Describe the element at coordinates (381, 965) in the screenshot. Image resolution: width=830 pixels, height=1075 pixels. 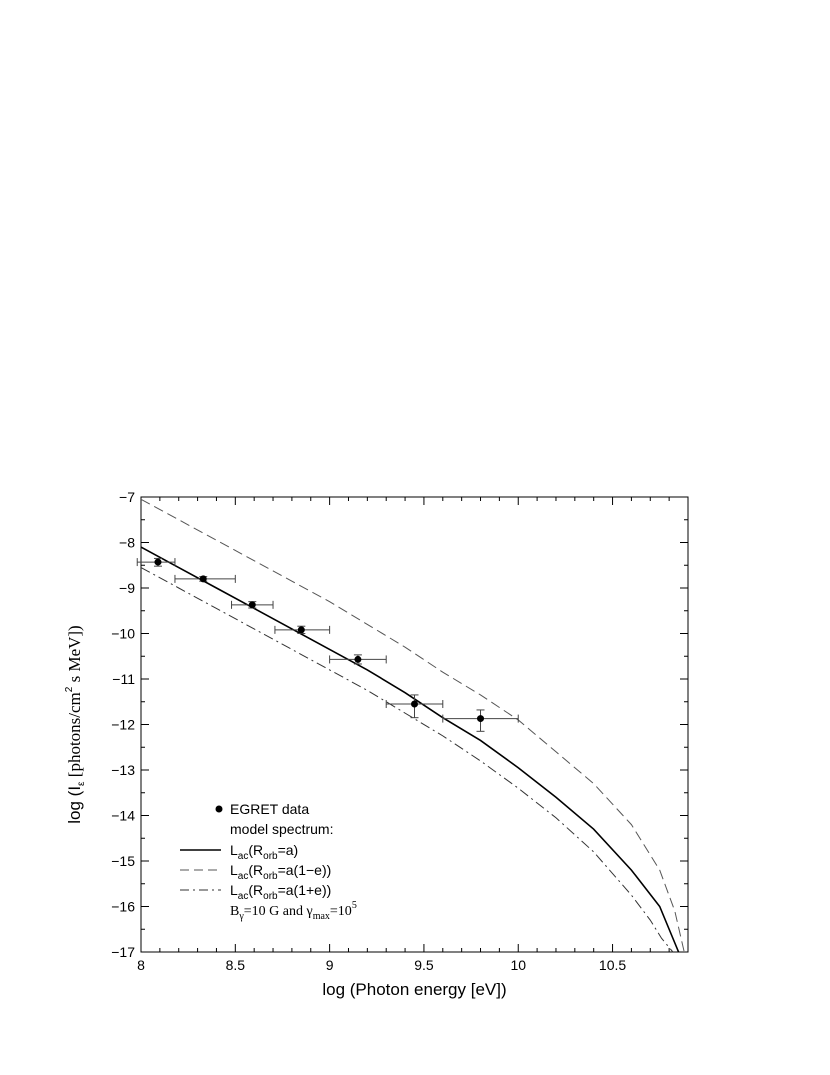
I see `x-tick-labels: 8 8.5 9 9.5 10 10.5` at that location.